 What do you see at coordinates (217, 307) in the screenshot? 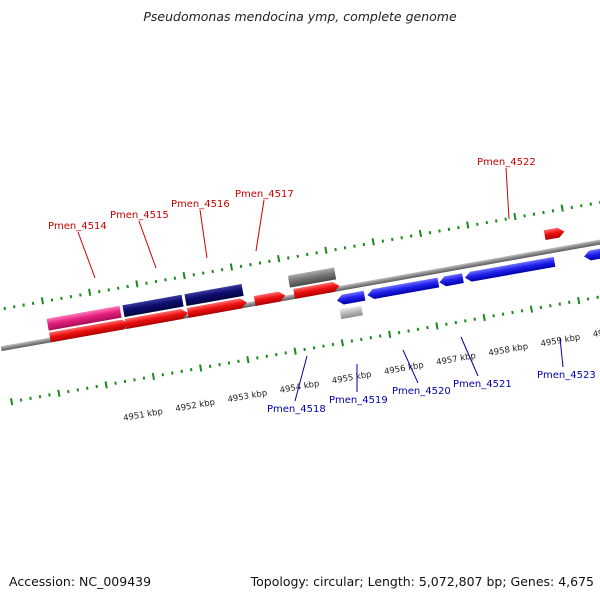
I see `gene-pmen-4516-cds` at bounding box center [217, 307].